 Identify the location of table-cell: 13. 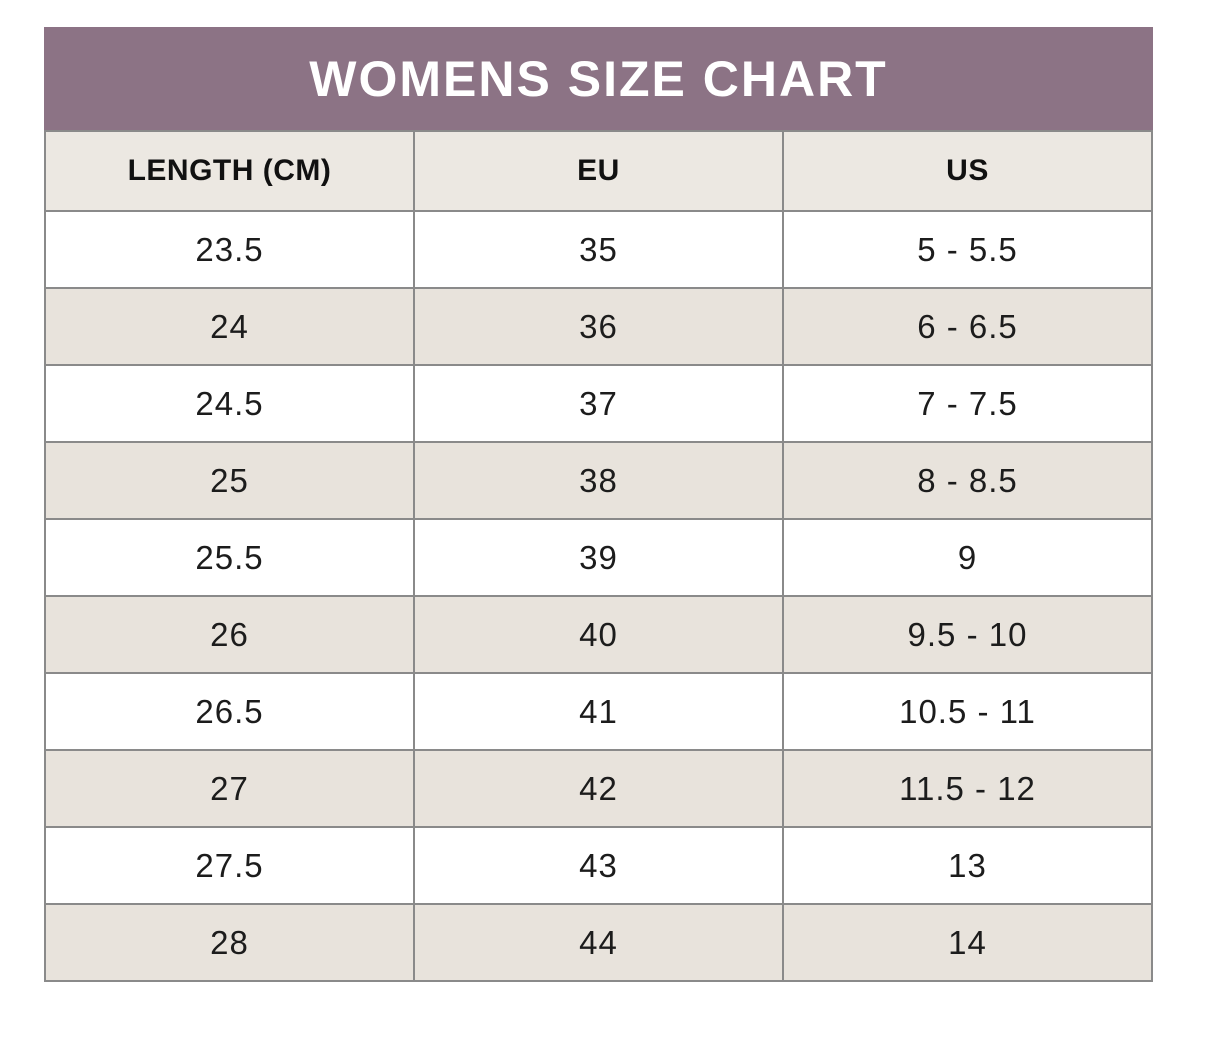
(967, 865).